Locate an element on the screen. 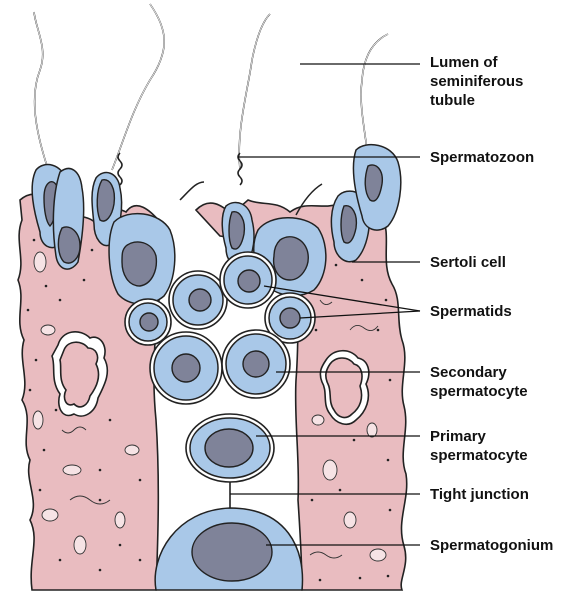  sperm-midpieces is located at coordinates (180, 169).